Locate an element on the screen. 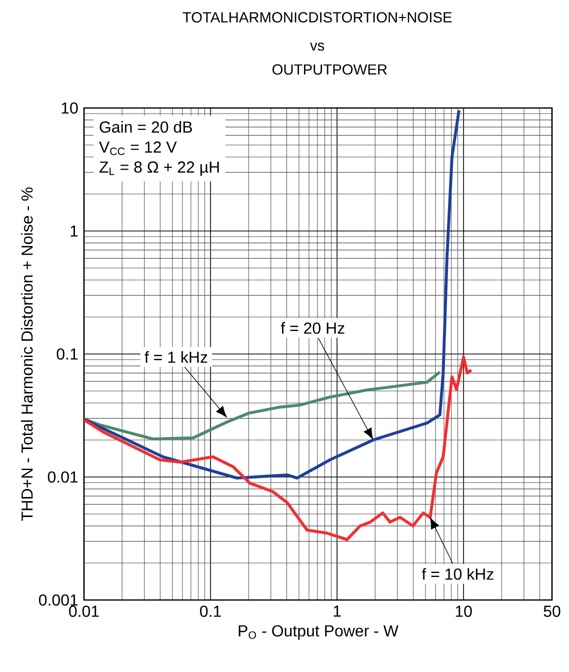  y-tick-label: 0.001 is located at coordinates (58, 600).